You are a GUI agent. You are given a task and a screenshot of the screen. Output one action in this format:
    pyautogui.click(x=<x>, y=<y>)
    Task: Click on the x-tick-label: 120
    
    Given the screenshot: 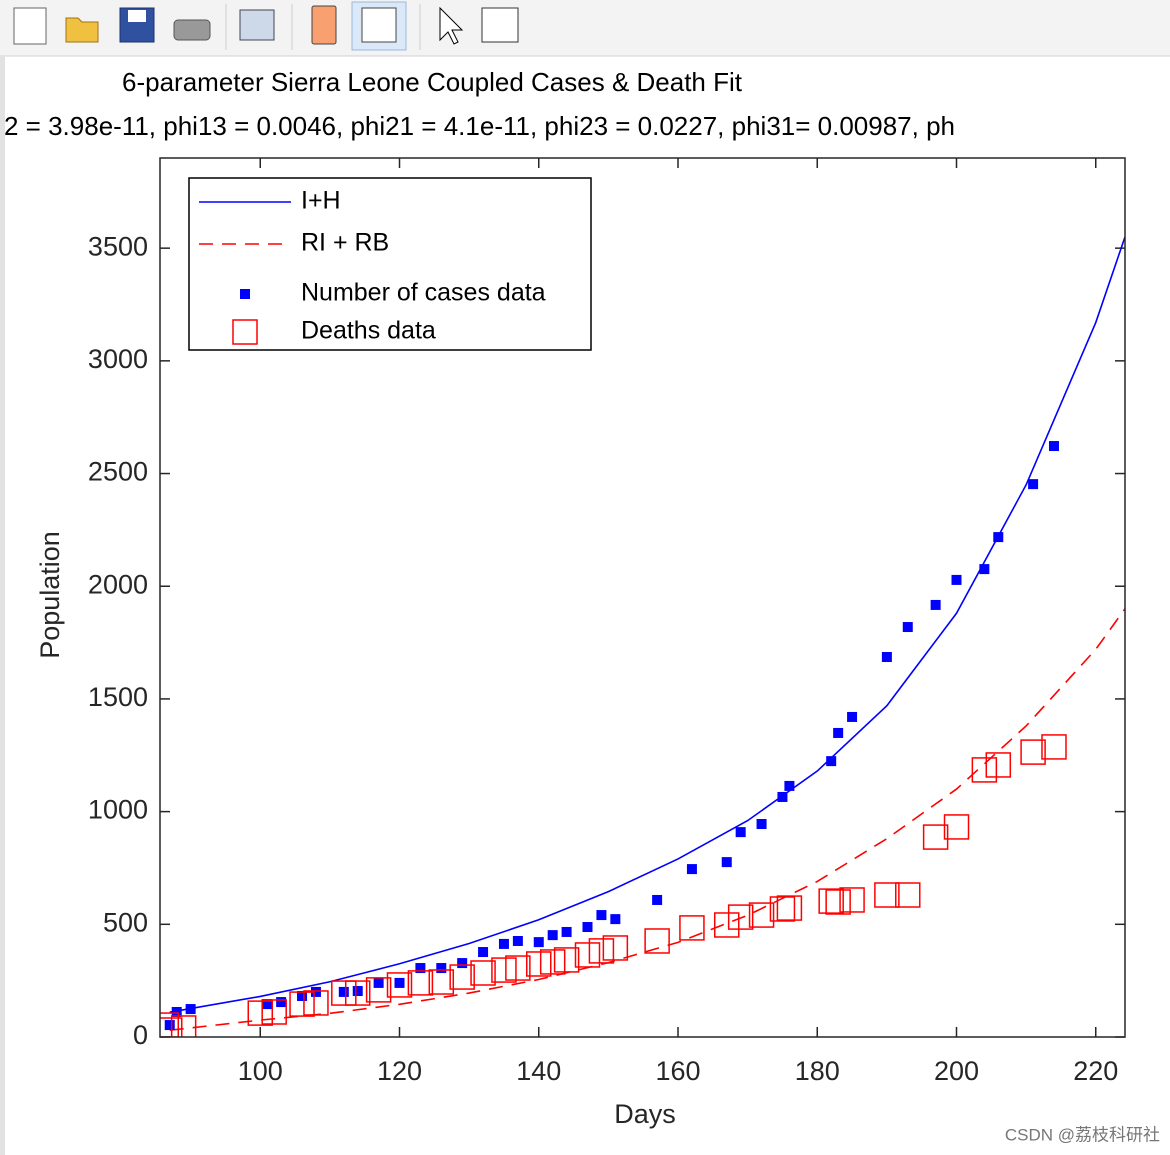 What is the action you would take?
    pyautogui.click(x=399, y=1071)
    